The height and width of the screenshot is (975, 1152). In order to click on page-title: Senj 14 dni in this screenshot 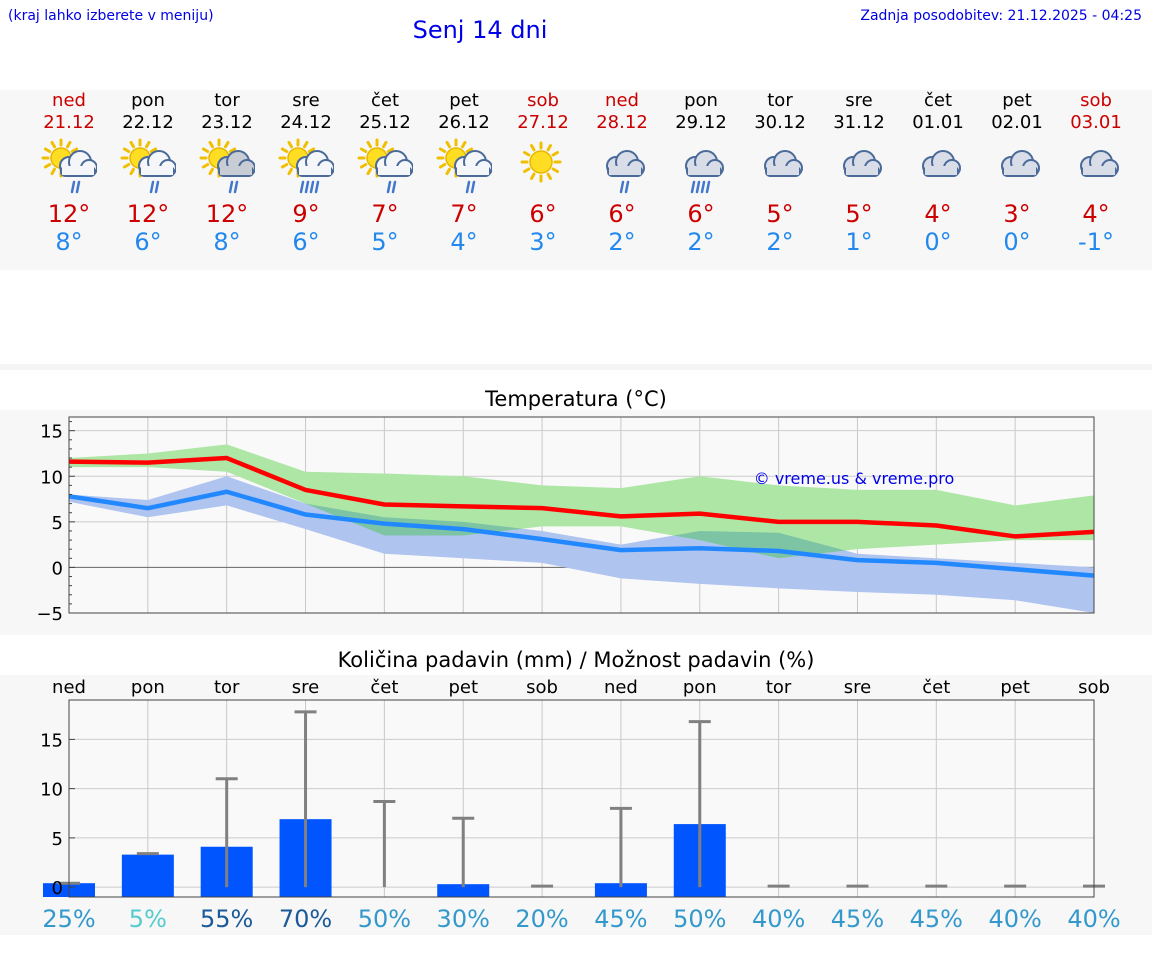, I will do `click(480, 30)`.